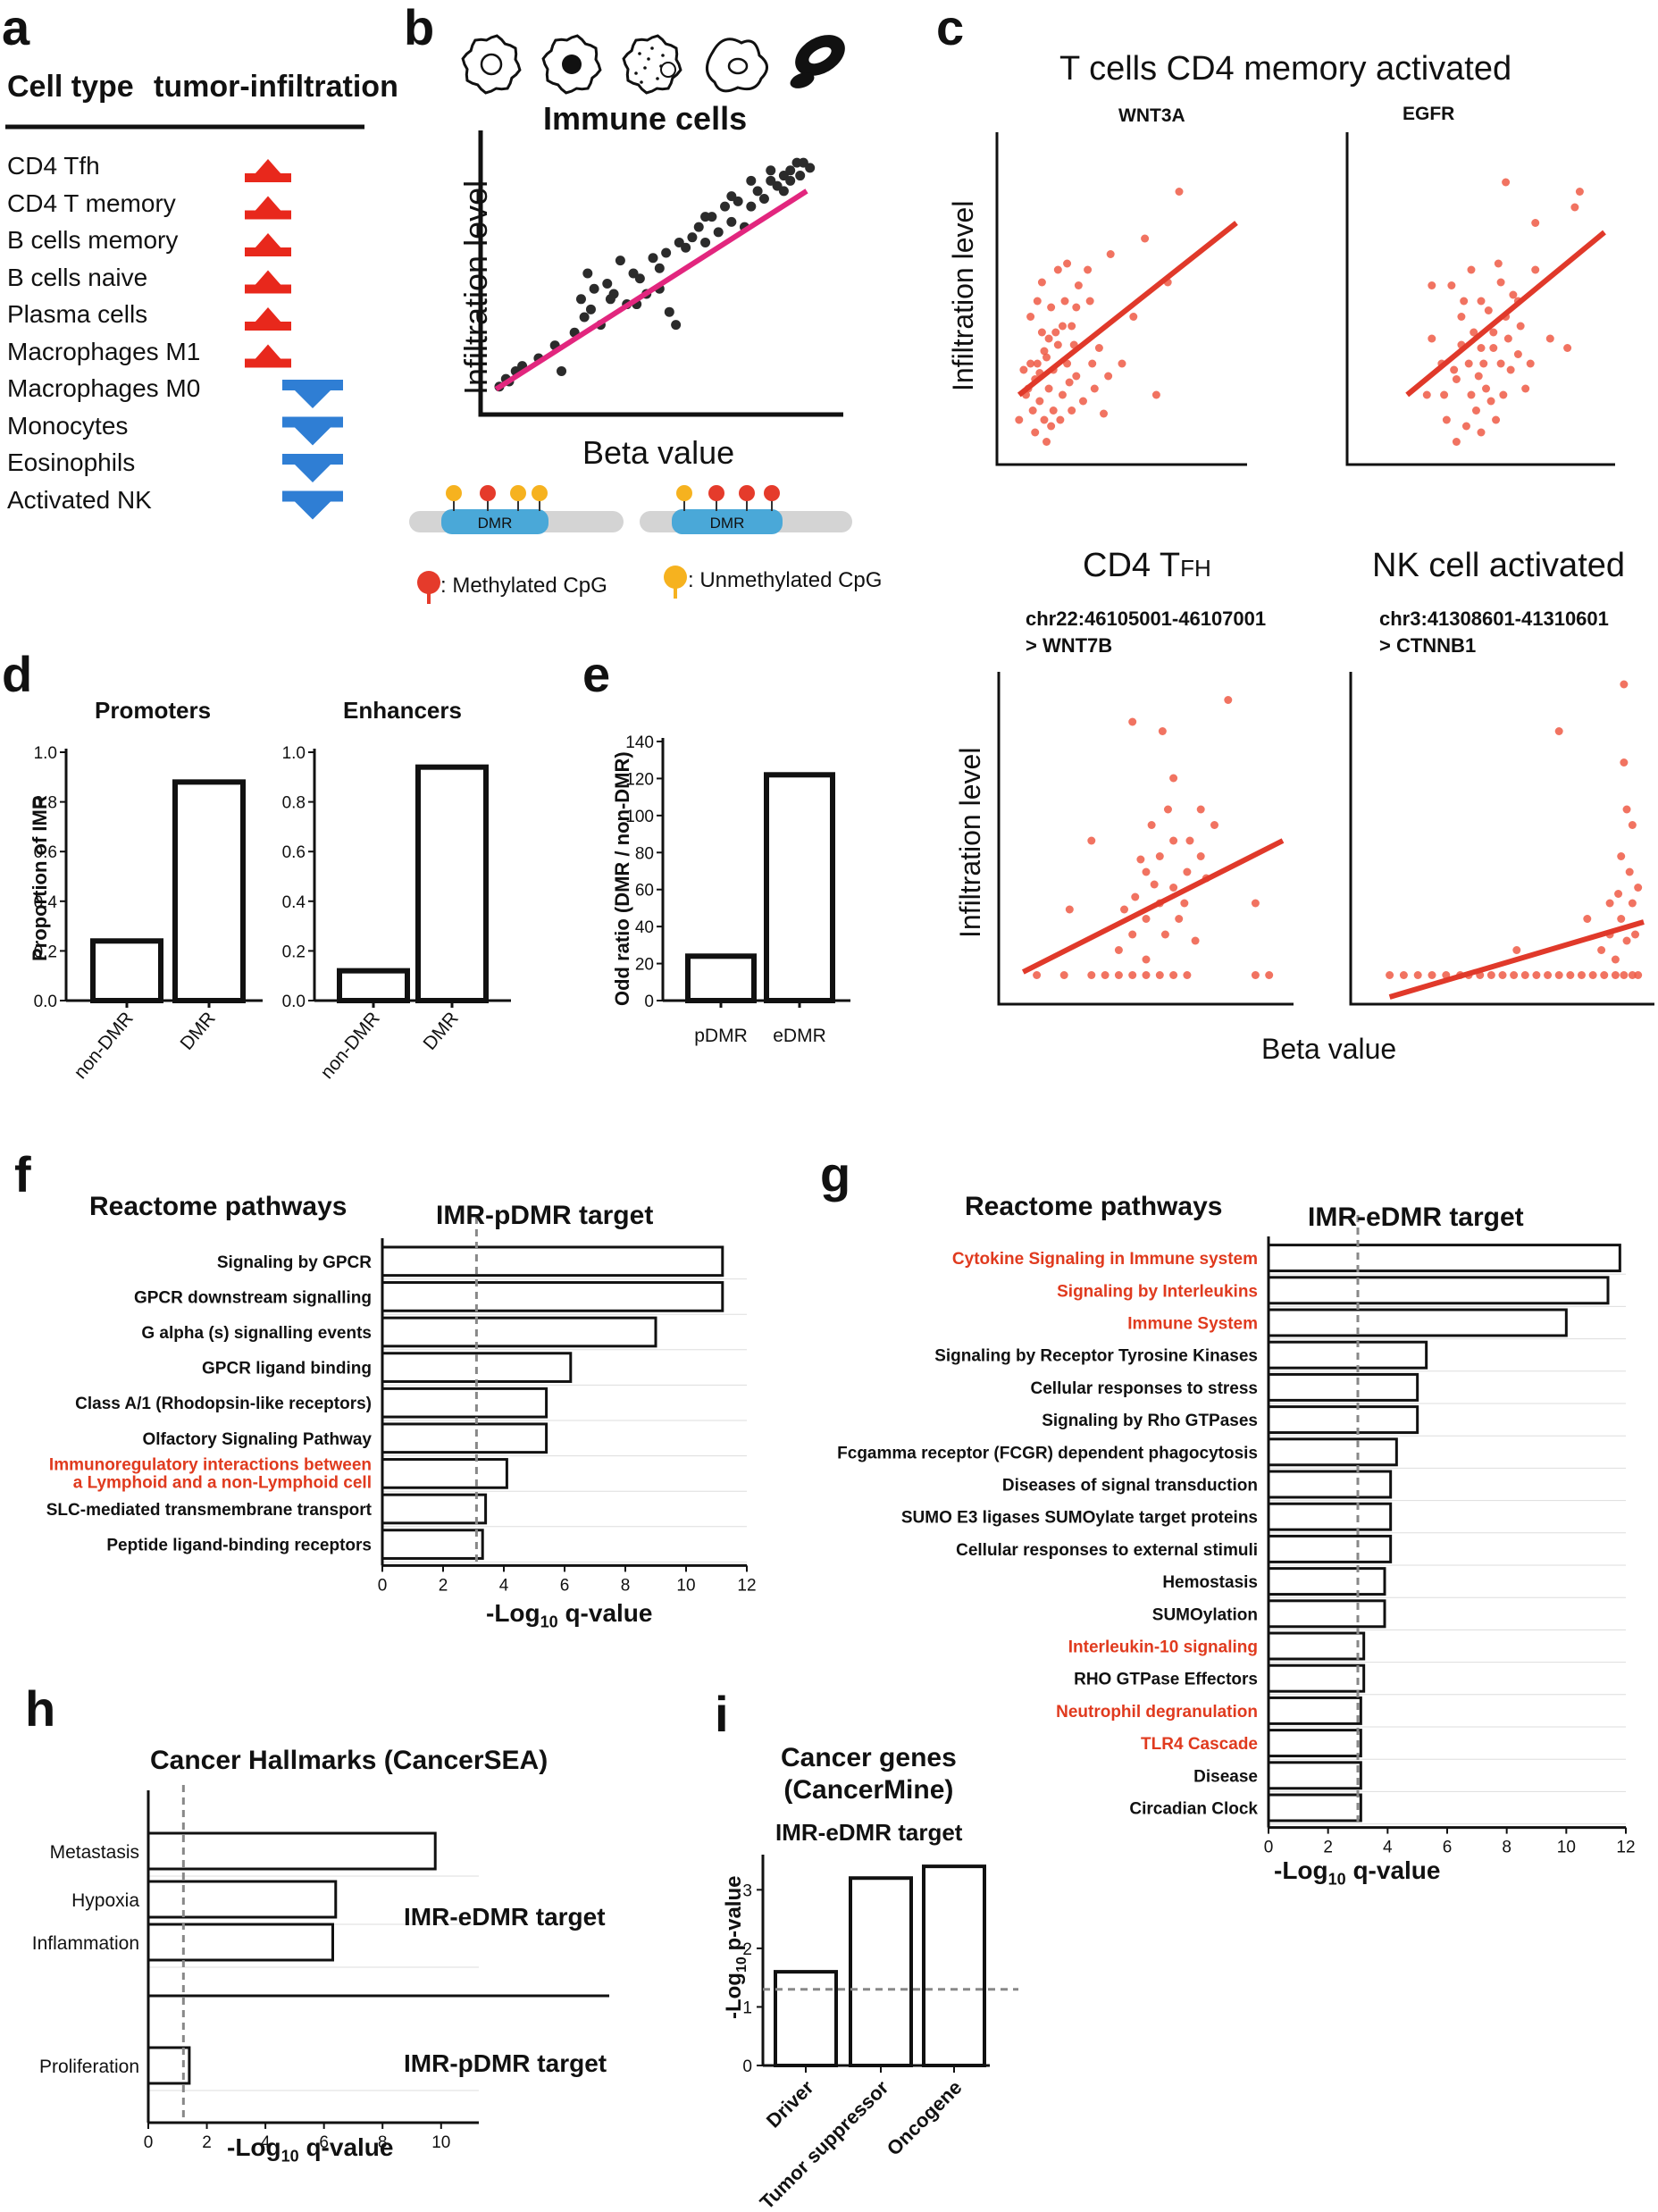 The height and width of the screenshot is (2212, 1658). Describe the element at coordinates (1145, 839) in the screenshot. I see `c-wnt7b-axes` at that location.